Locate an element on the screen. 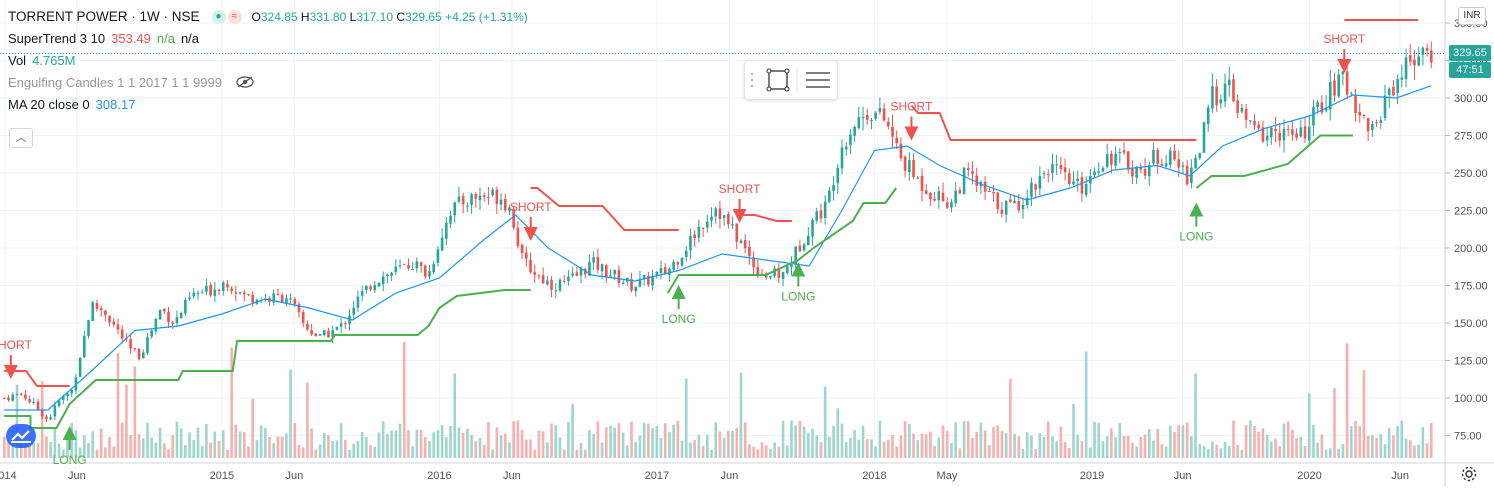 This screenshot has height=488, width=1494. collapse-chevron-icon: ︿ is located at coordinates (21, 138).